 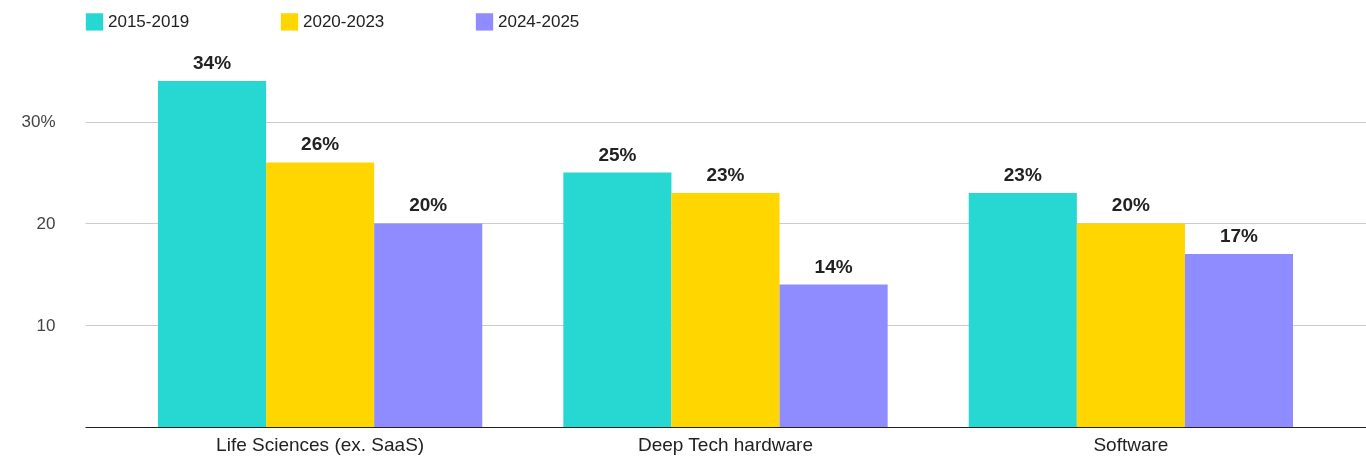 What do you see at coordinates (344, 21) in the screenshot?
I see `legend-label: 2020-2023` at bounding box center [344, 21].